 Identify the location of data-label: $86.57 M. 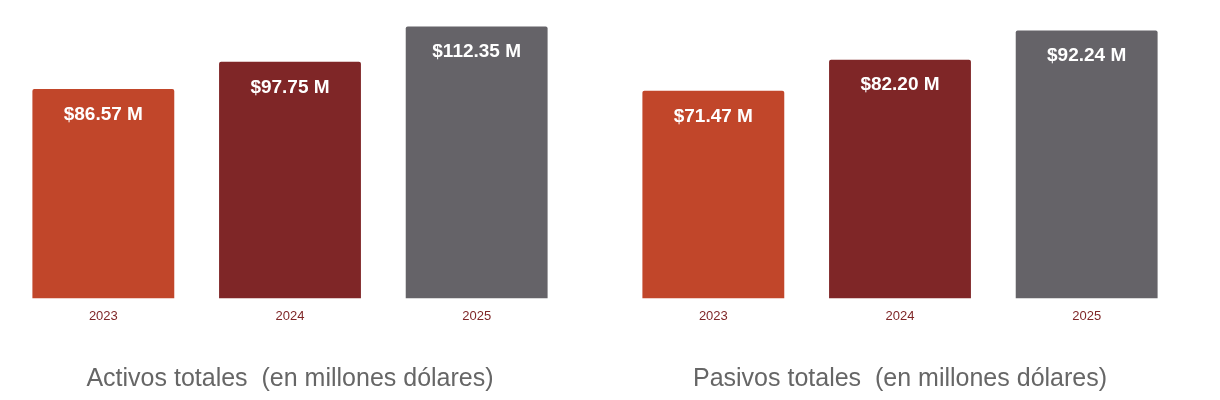
(103, 113).